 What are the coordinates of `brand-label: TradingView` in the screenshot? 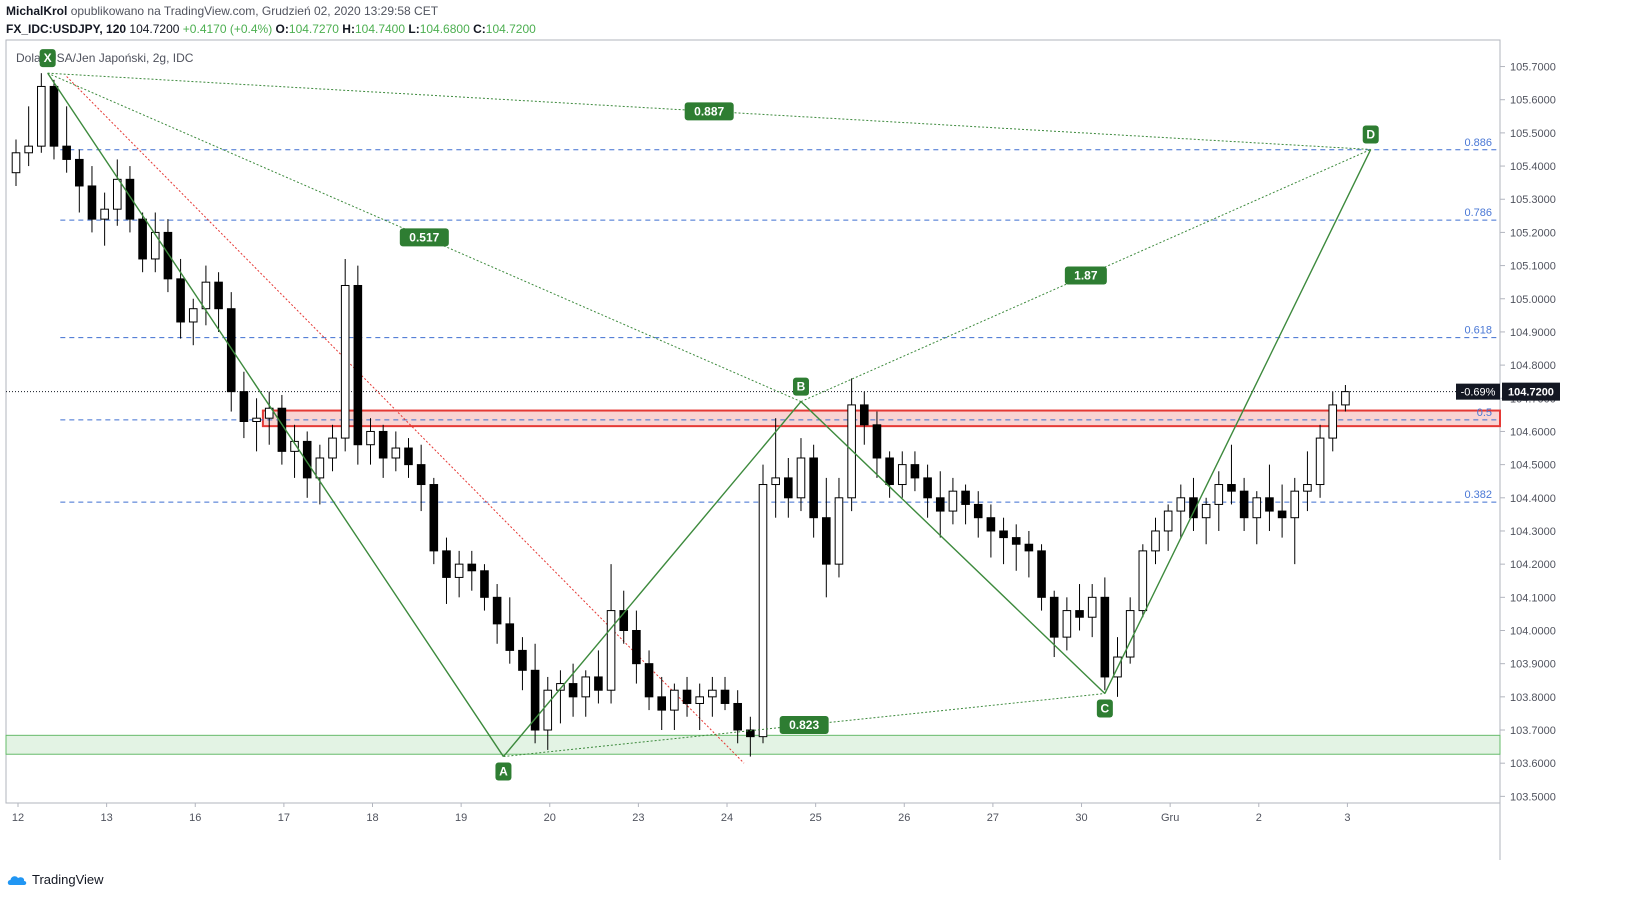 It's located at (68, 879).